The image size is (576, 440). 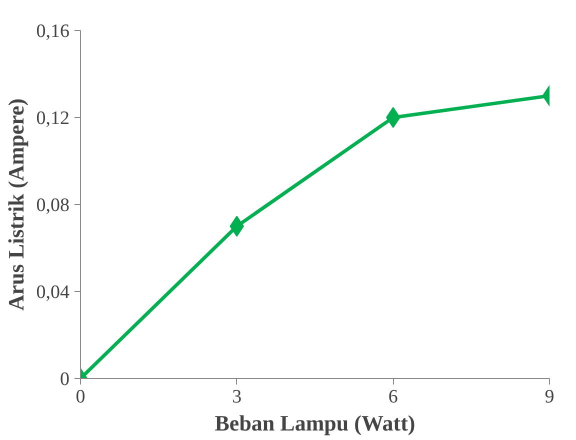 What do you see at coordinates (15, 204) in the screenshot?
I see `y-axis-title: Arus Listrik (Ampere)` at bounding box center [15, 204].